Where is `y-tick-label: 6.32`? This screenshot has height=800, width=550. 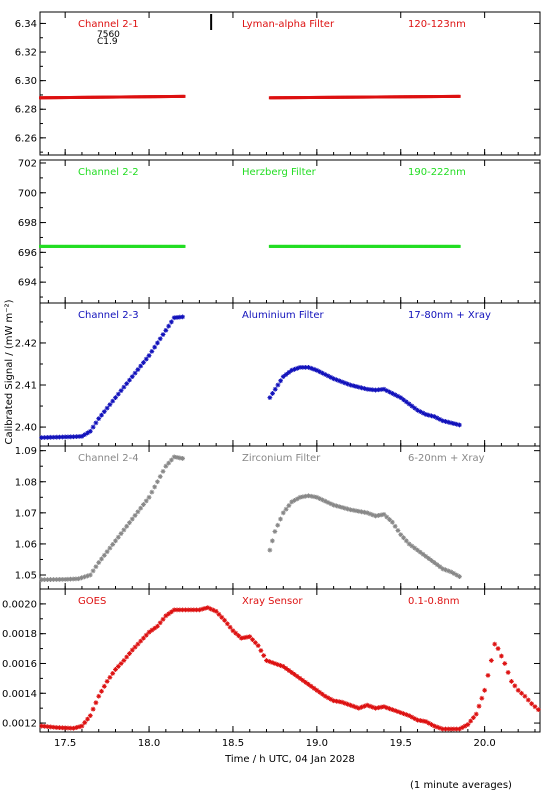 y-tick-label: 6.32 is located at coordinates (26, 53).